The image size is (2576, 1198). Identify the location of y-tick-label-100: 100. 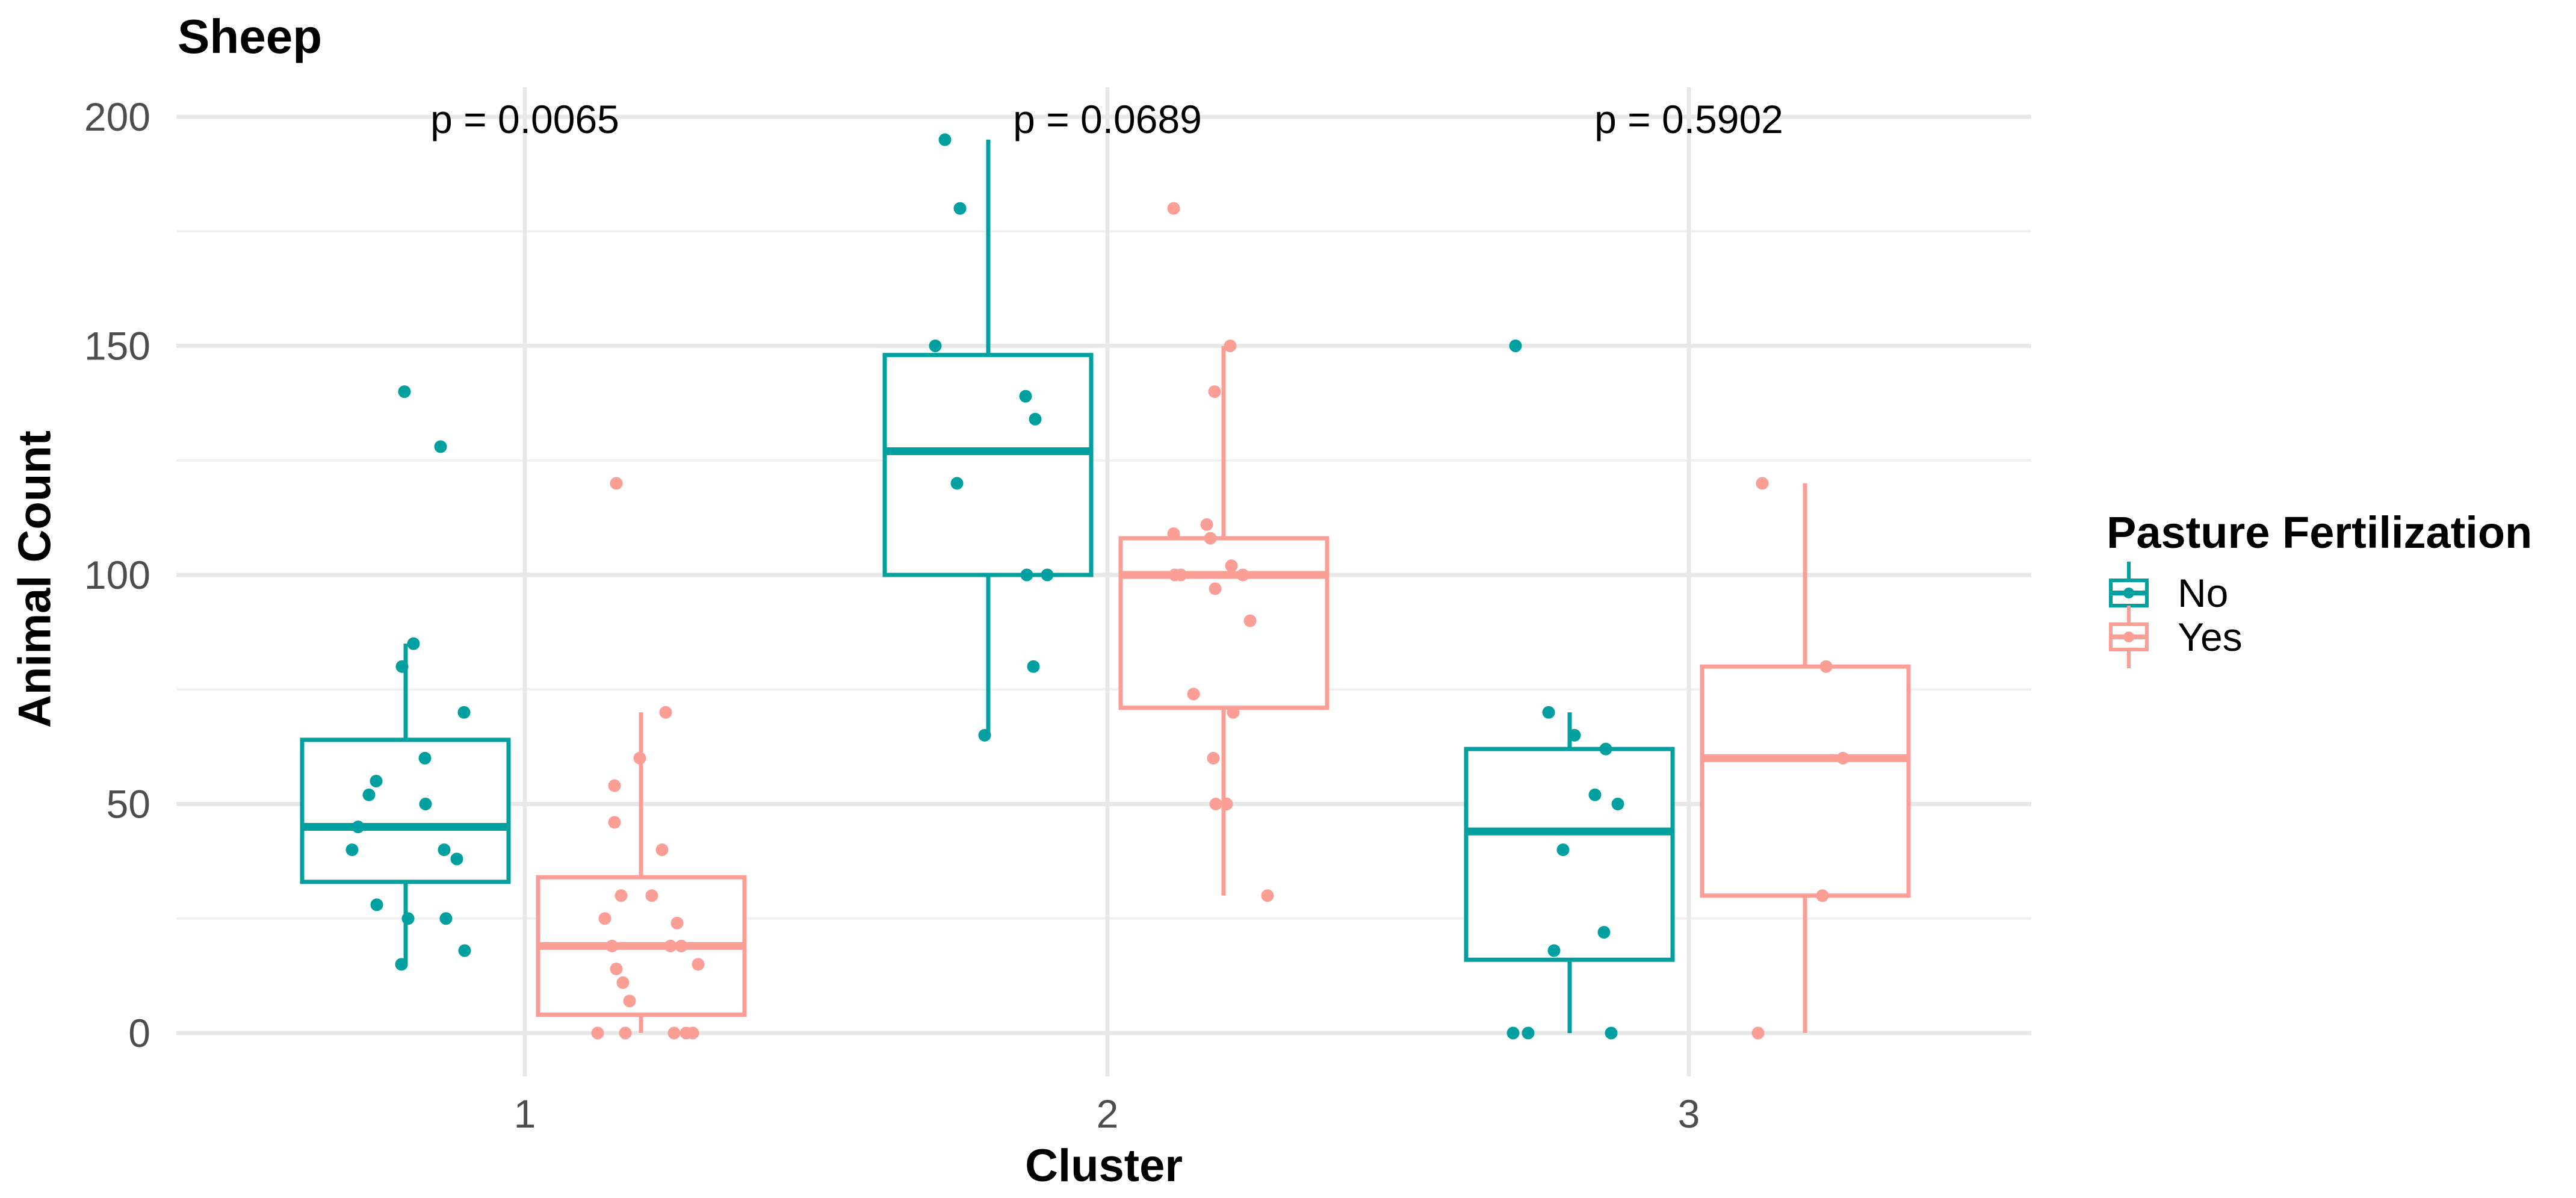
(117, 575).